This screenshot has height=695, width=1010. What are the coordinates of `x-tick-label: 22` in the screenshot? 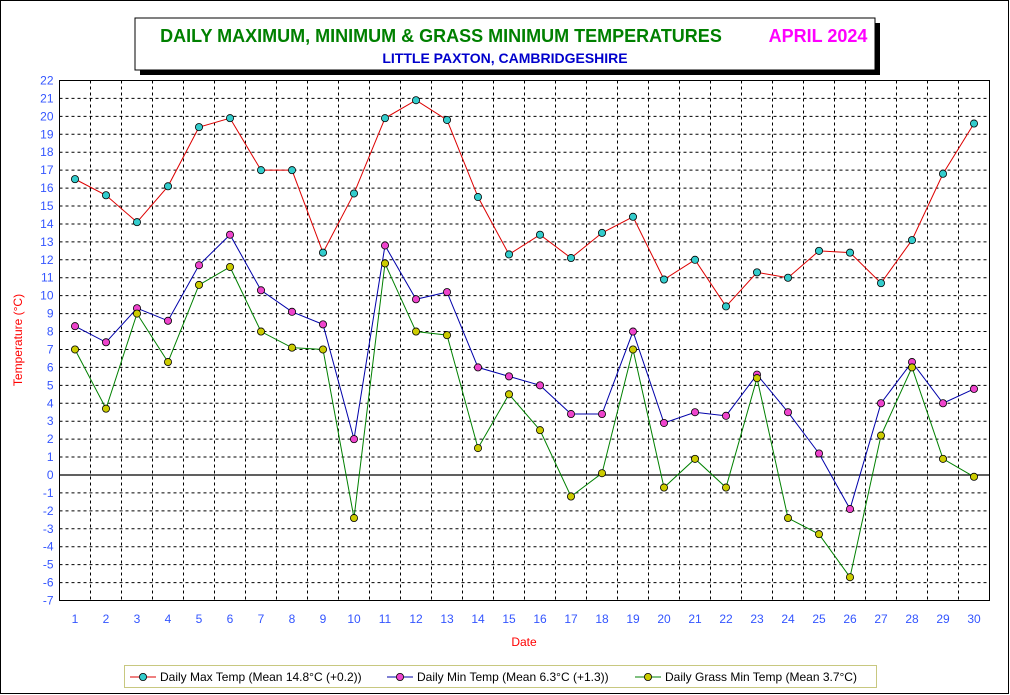 It's located at (726, 619).